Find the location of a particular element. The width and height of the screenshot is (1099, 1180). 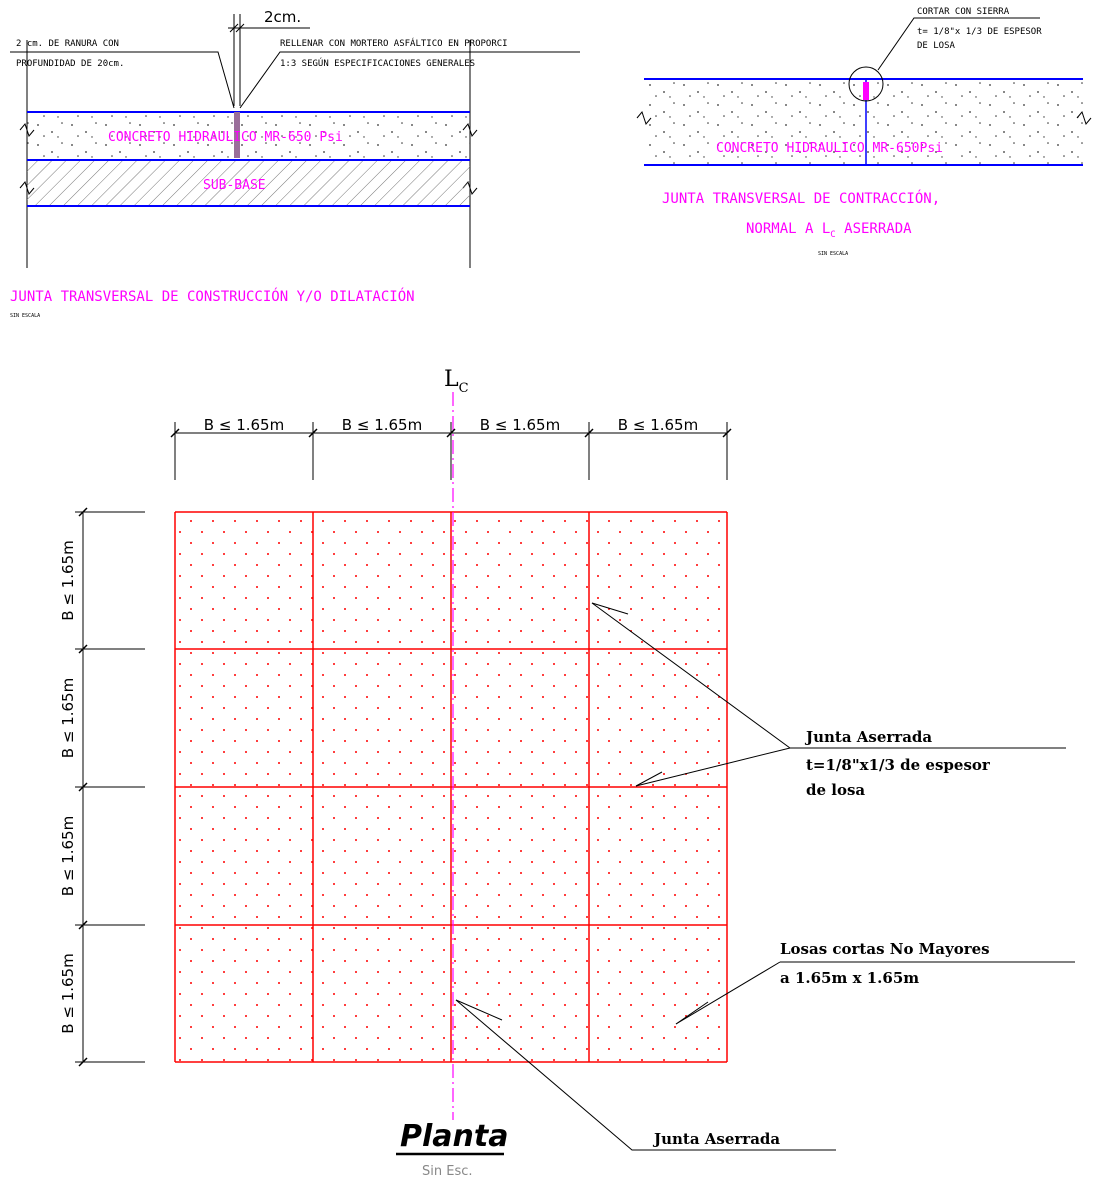

subbase-layer is located at coordinates (248, 183).